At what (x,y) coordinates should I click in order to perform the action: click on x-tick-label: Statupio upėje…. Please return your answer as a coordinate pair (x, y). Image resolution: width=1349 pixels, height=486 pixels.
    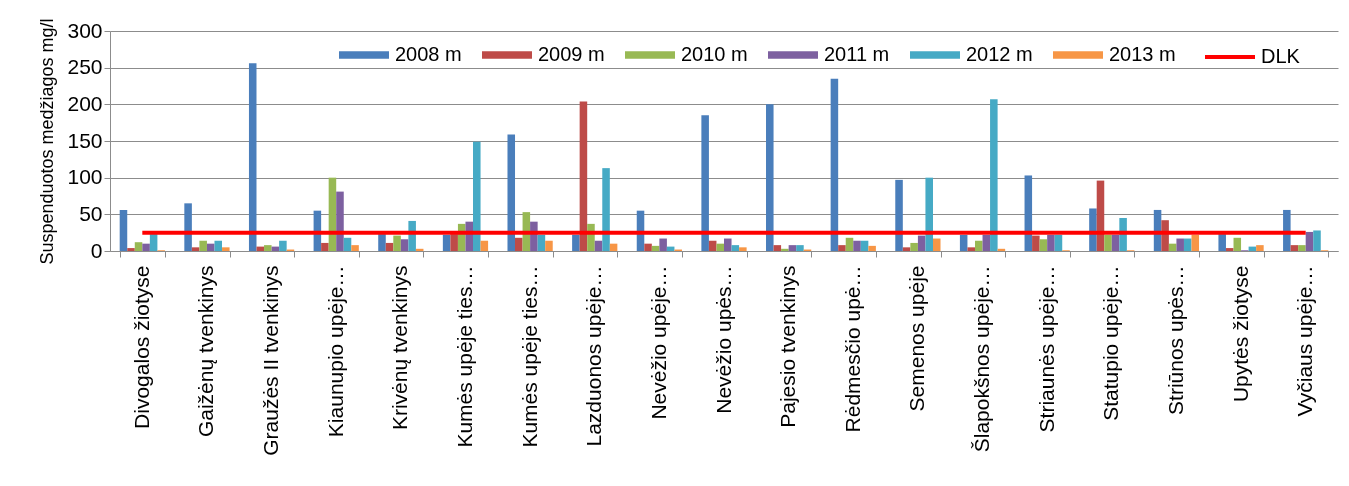
    Looking at the image, I should click on (1111, 343).